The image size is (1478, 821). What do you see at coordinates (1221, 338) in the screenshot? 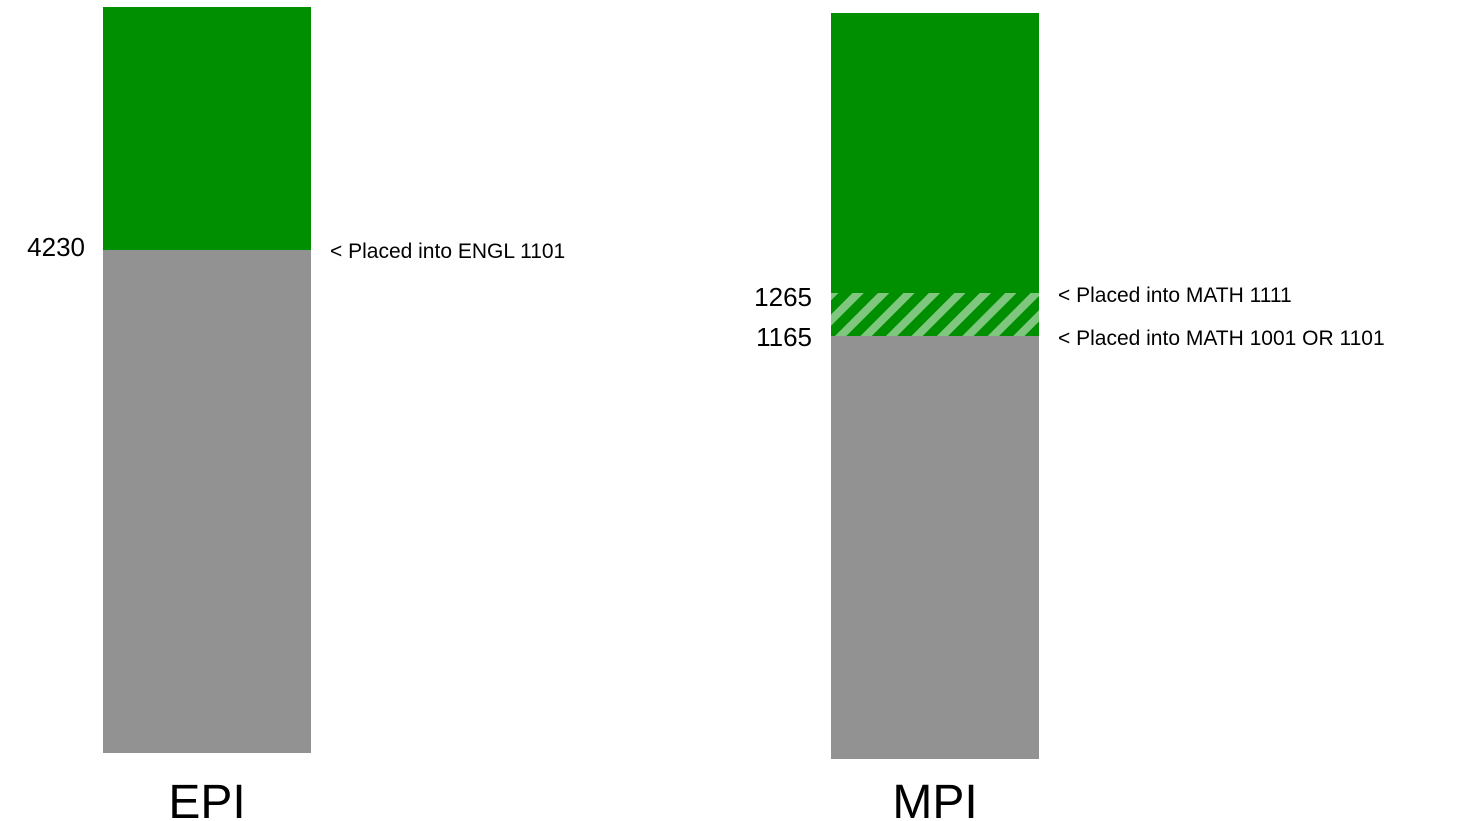
I see `mpi-threshold-note-lower: < Placed into MATH 1001 OR 1101` at bounding box center [1221, 338].